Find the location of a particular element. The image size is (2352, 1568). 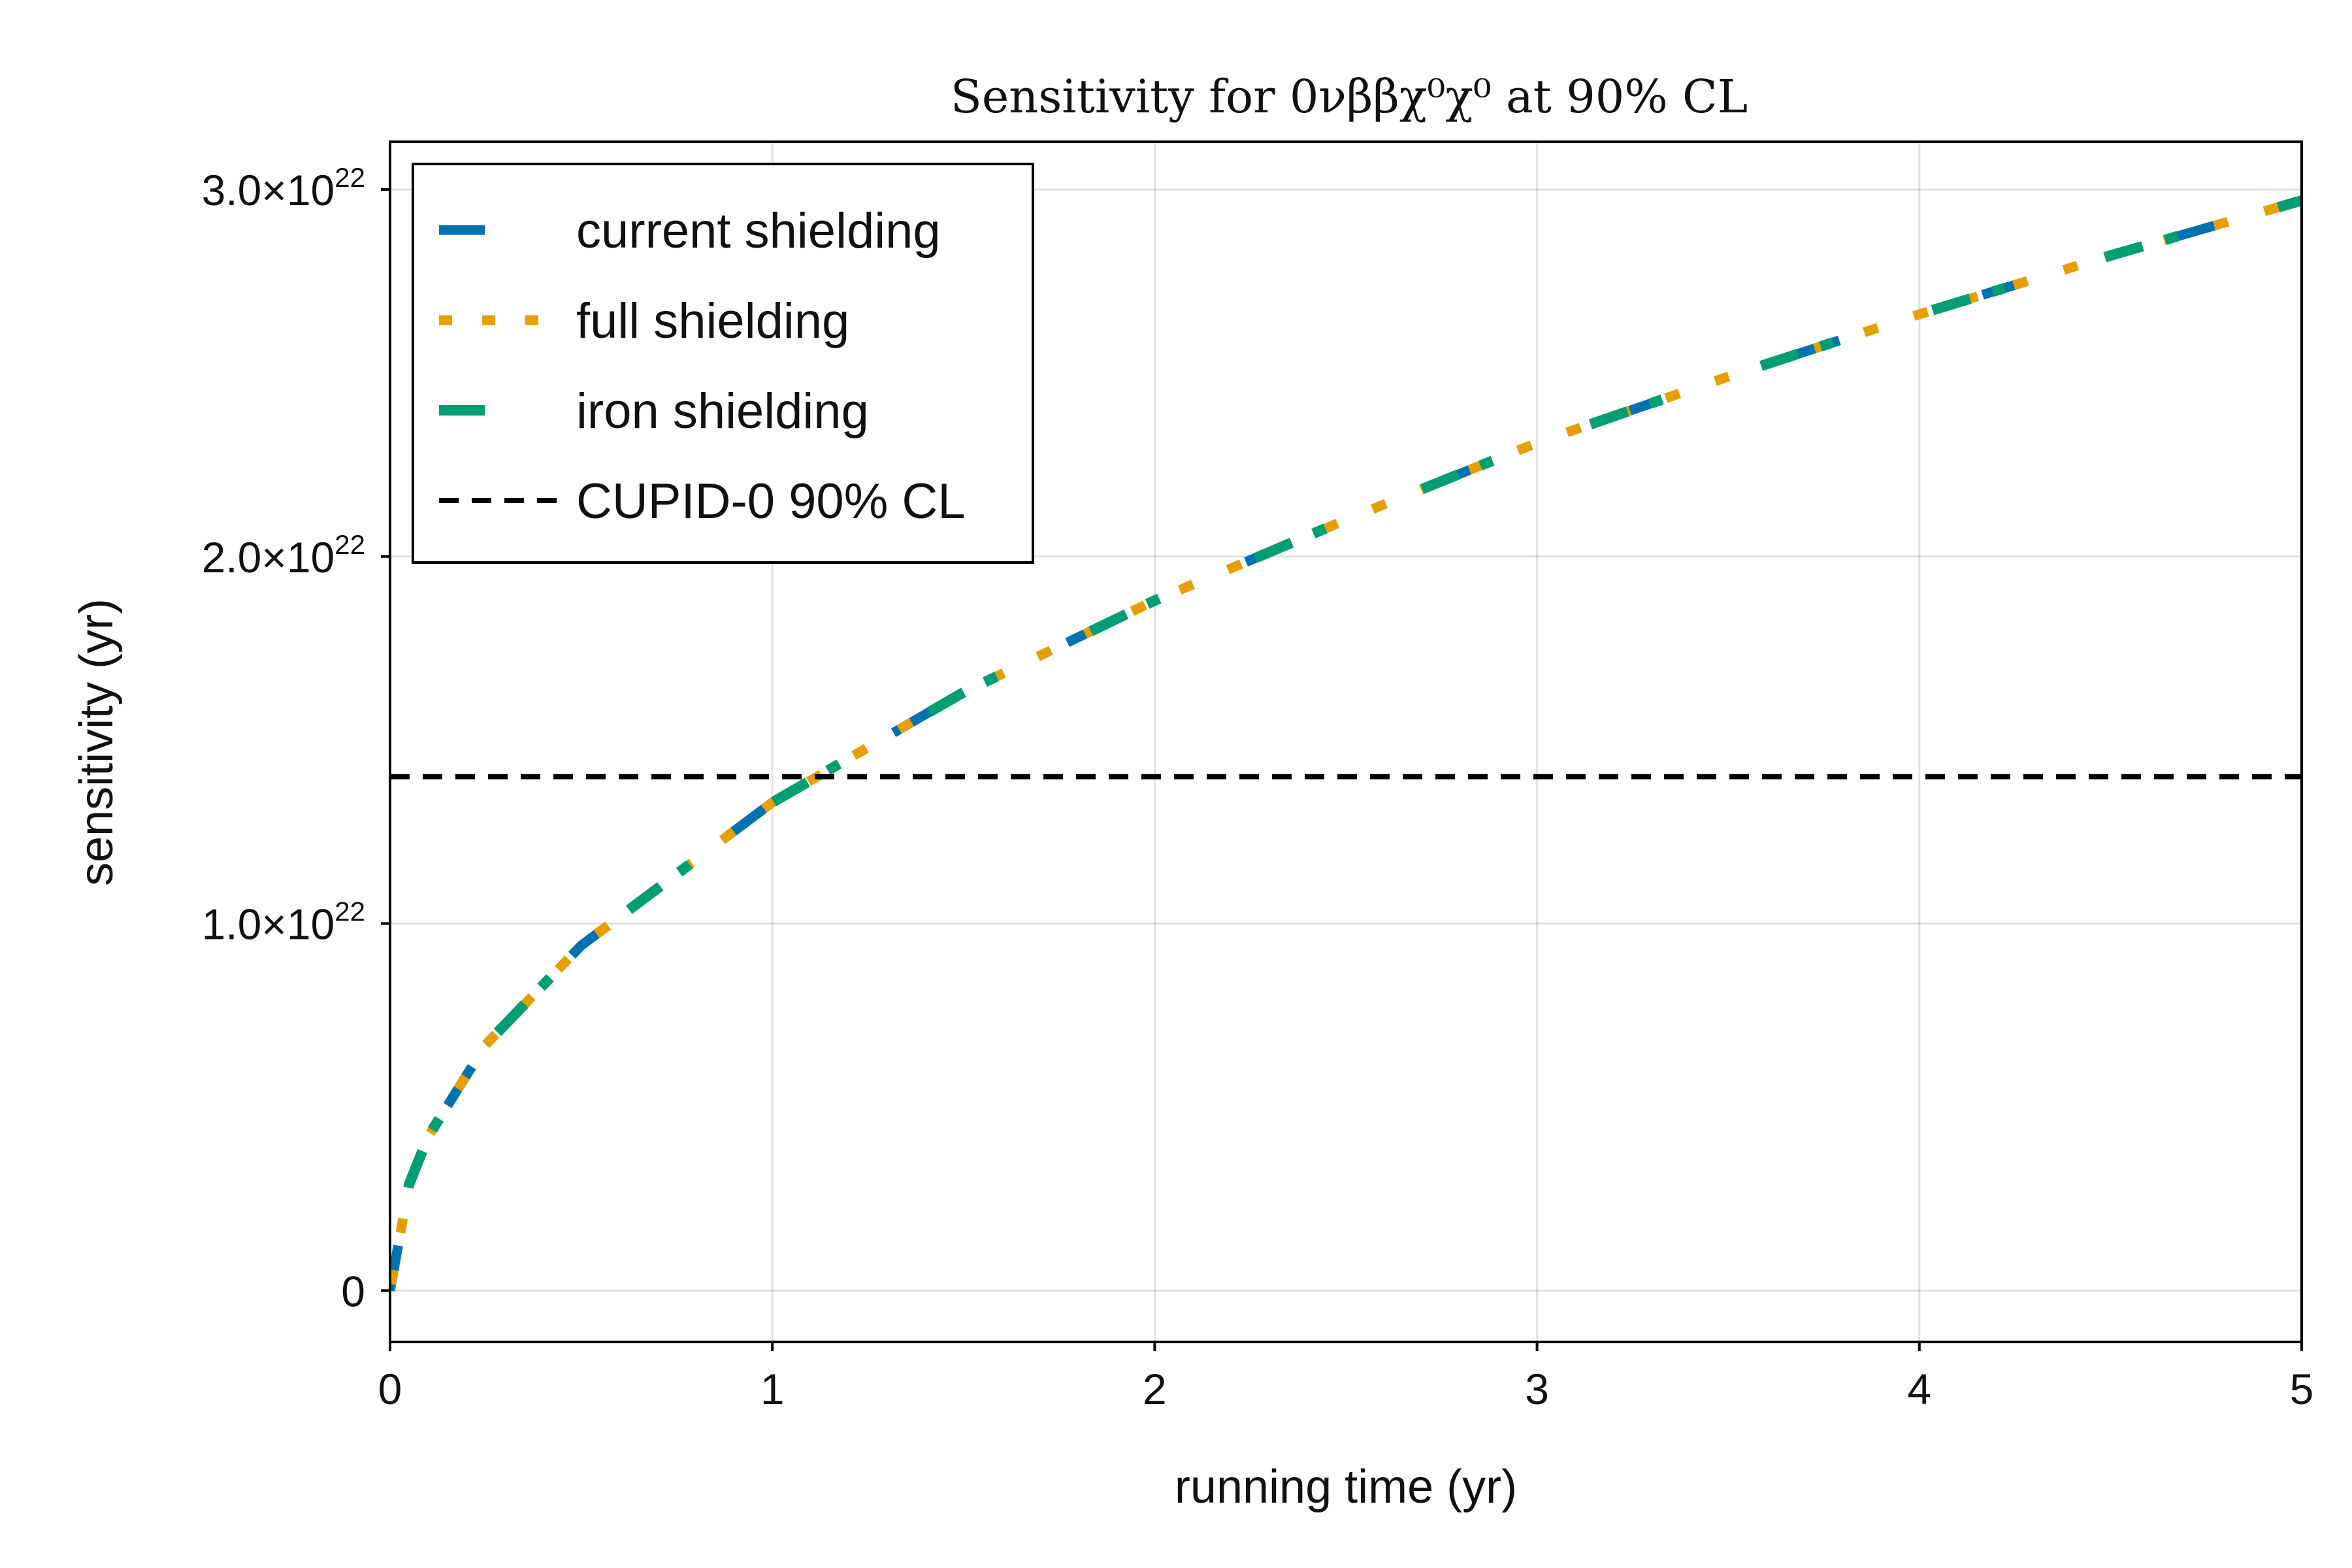

legend-box is located at coordinates (723, 363).